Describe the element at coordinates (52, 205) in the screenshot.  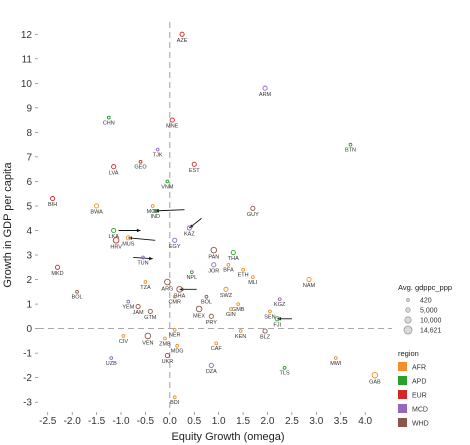
I see `data-point-label: BIH` at that location.